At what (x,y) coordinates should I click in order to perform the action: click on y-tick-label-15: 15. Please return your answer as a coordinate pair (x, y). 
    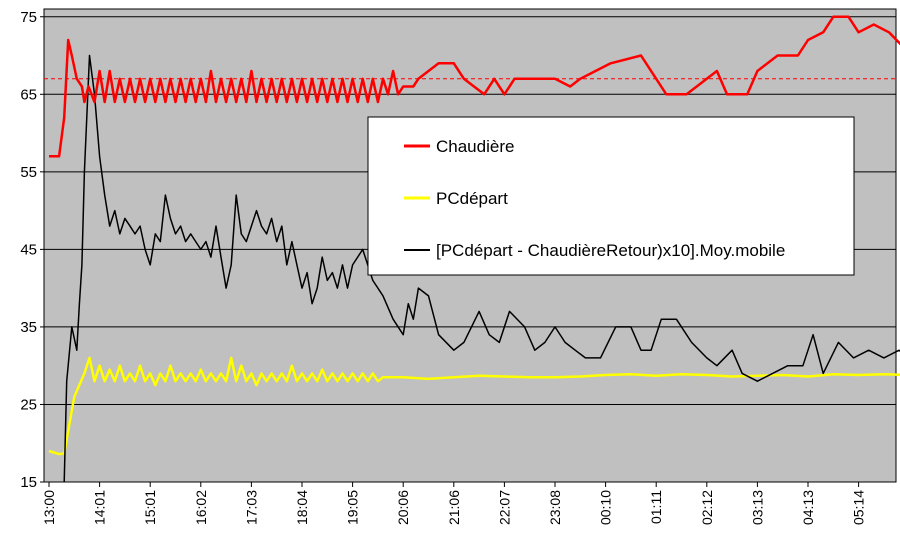
    Looking at the image, I should click on (28, 482).